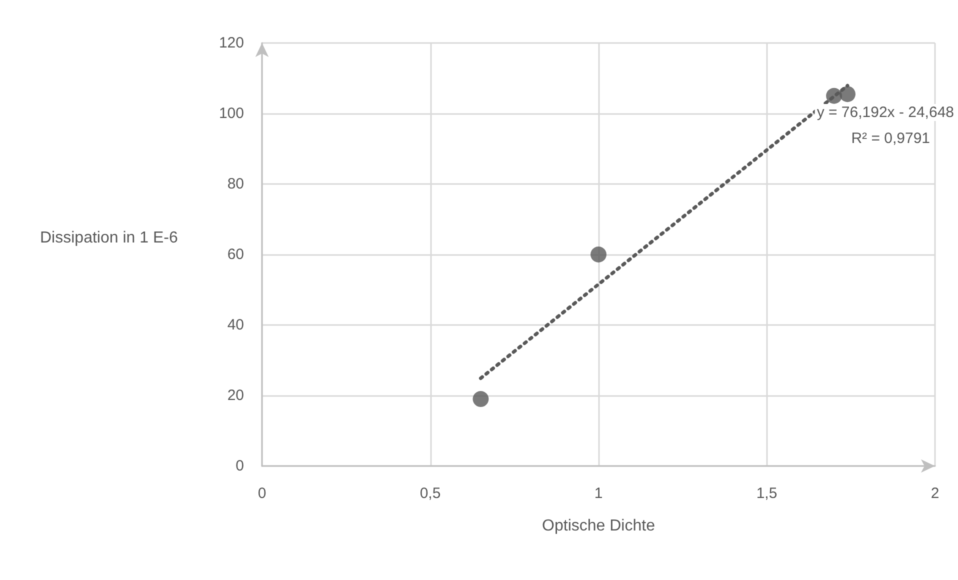 The image size is (958, 580). Describe the element at coordinates (231, 43) in the screenshot. I see `y-tick-label: 120` at that location.